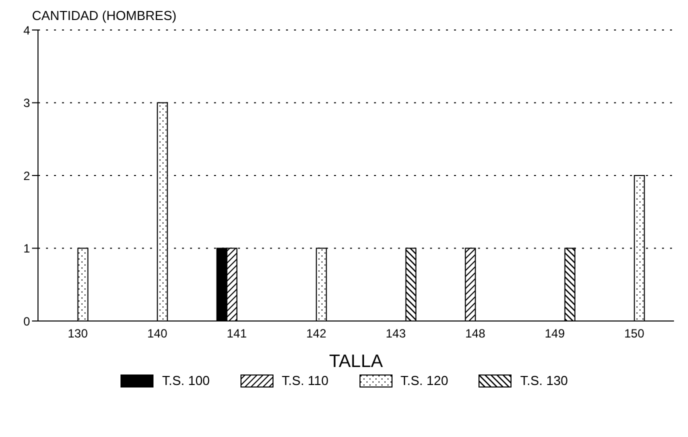 The width and height of the screenshot is (688, 437). Describe the element at coordinates (634, 333) in the screenshot. I see `x-tick-label: 150` at that location.